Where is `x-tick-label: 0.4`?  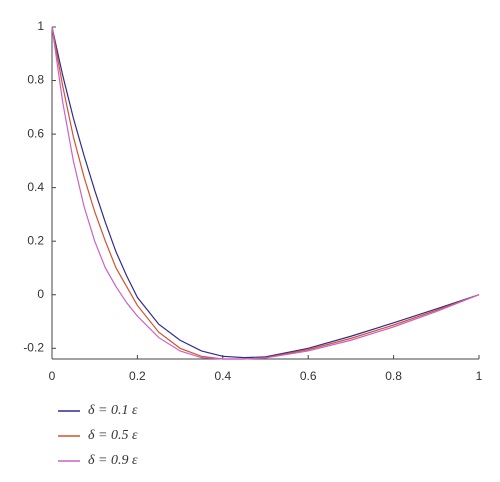
x-tick-label: 0.4 is located at coordinates (222, 376).